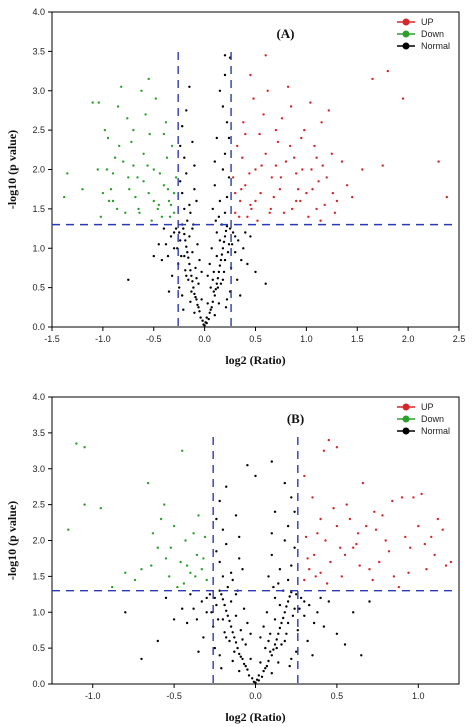 The width and height of the screenshot is (474, 727). What do you see at coordinates (408, 339) in the screenshot?
I see `x-tick-label: 2.0` at bounding box center [408, 339].